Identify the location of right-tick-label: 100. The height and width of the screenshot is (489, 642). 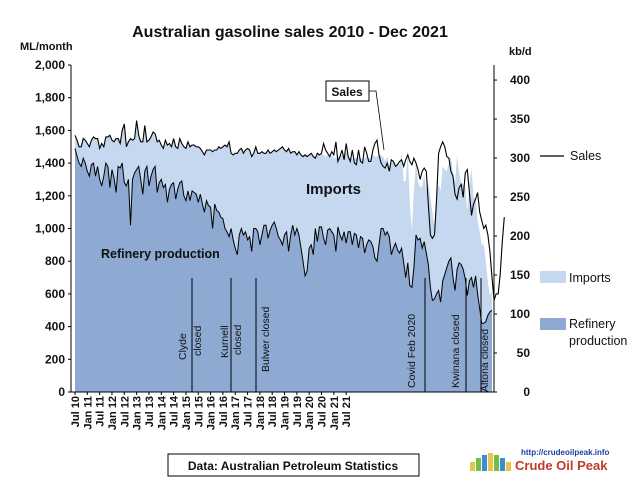
(520, 314).